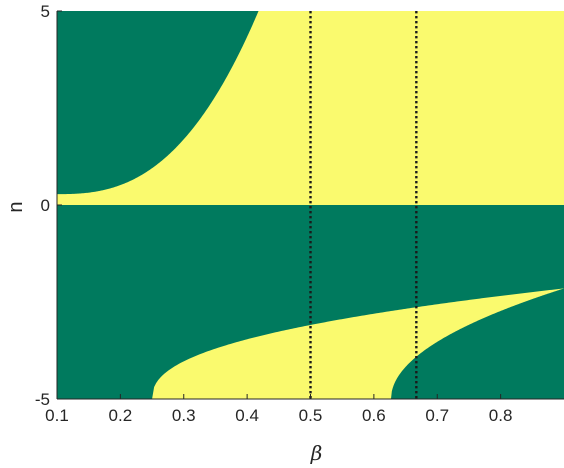  I want to click on x-axis-title: β, so click(316, 453).